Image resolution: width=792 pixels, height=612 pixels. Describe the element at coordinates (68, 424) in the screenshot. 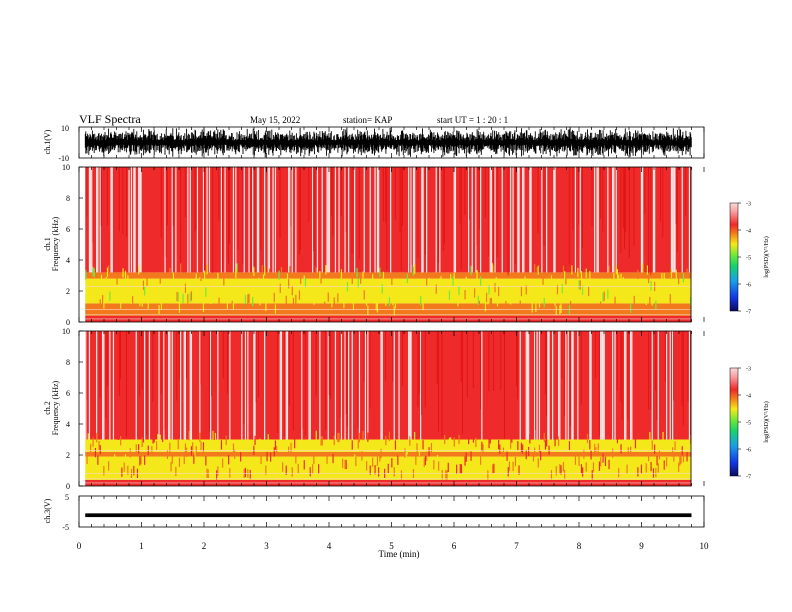

I see `ch2-spectrogram-ytick-label: 4` at that location.